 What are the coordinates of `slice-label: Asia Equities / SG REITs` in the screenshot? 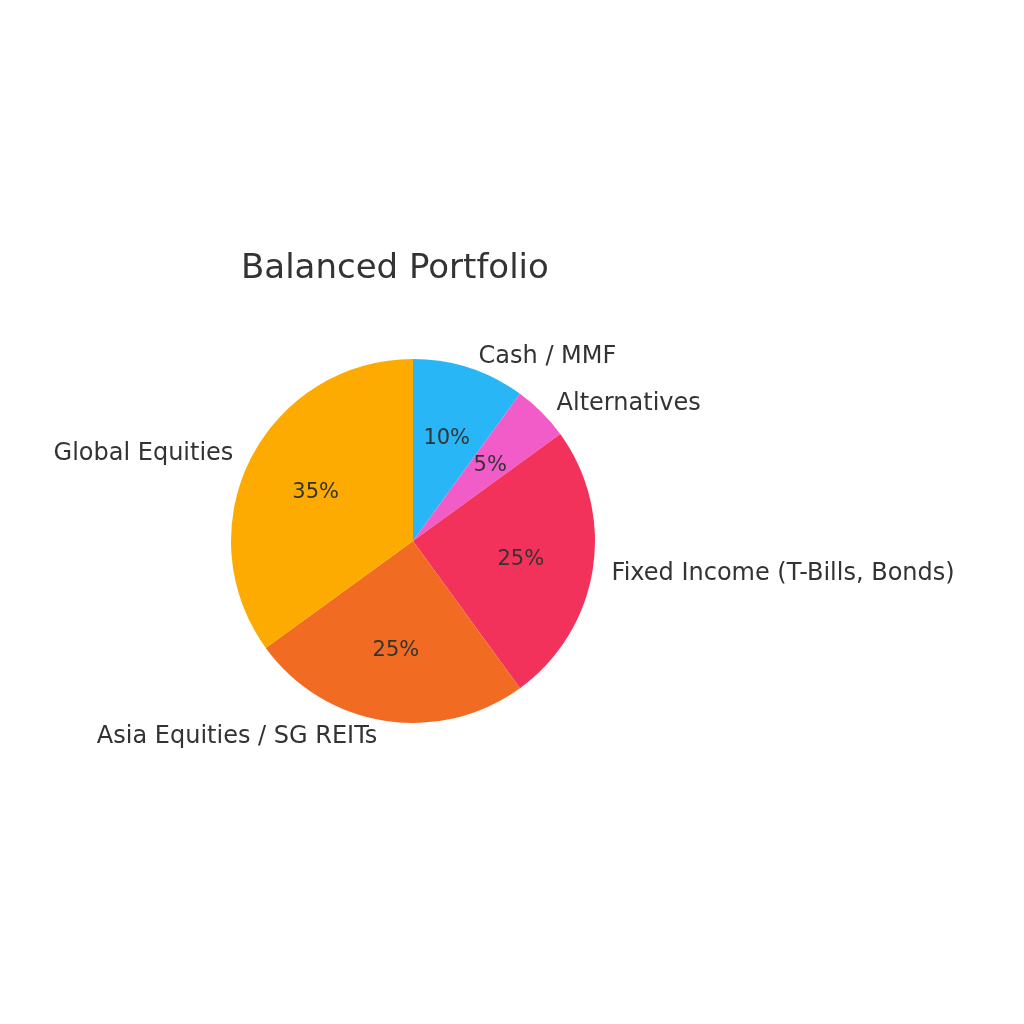 It's located at (237, 734).